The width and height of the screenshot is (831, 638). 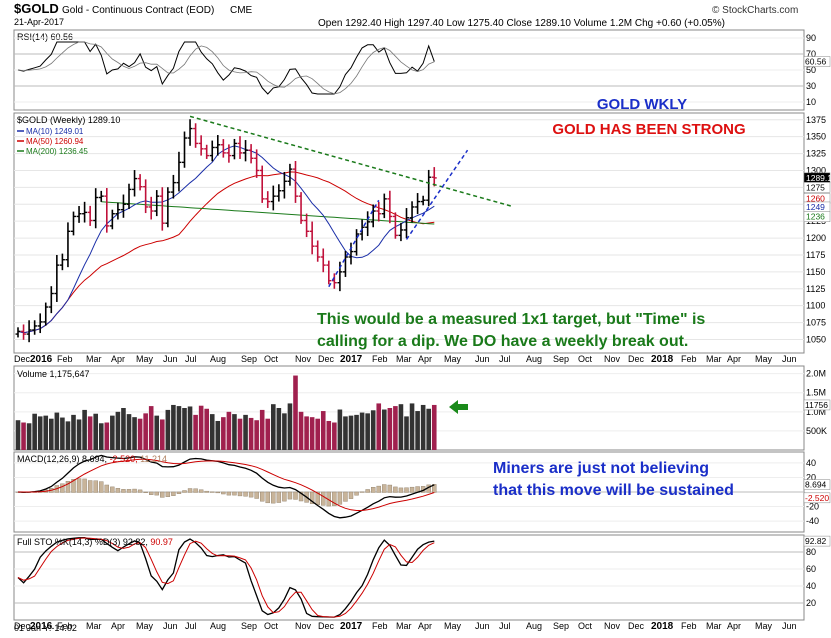 I want to click on x-tick-label: Nov, so click(x=303, y=359).